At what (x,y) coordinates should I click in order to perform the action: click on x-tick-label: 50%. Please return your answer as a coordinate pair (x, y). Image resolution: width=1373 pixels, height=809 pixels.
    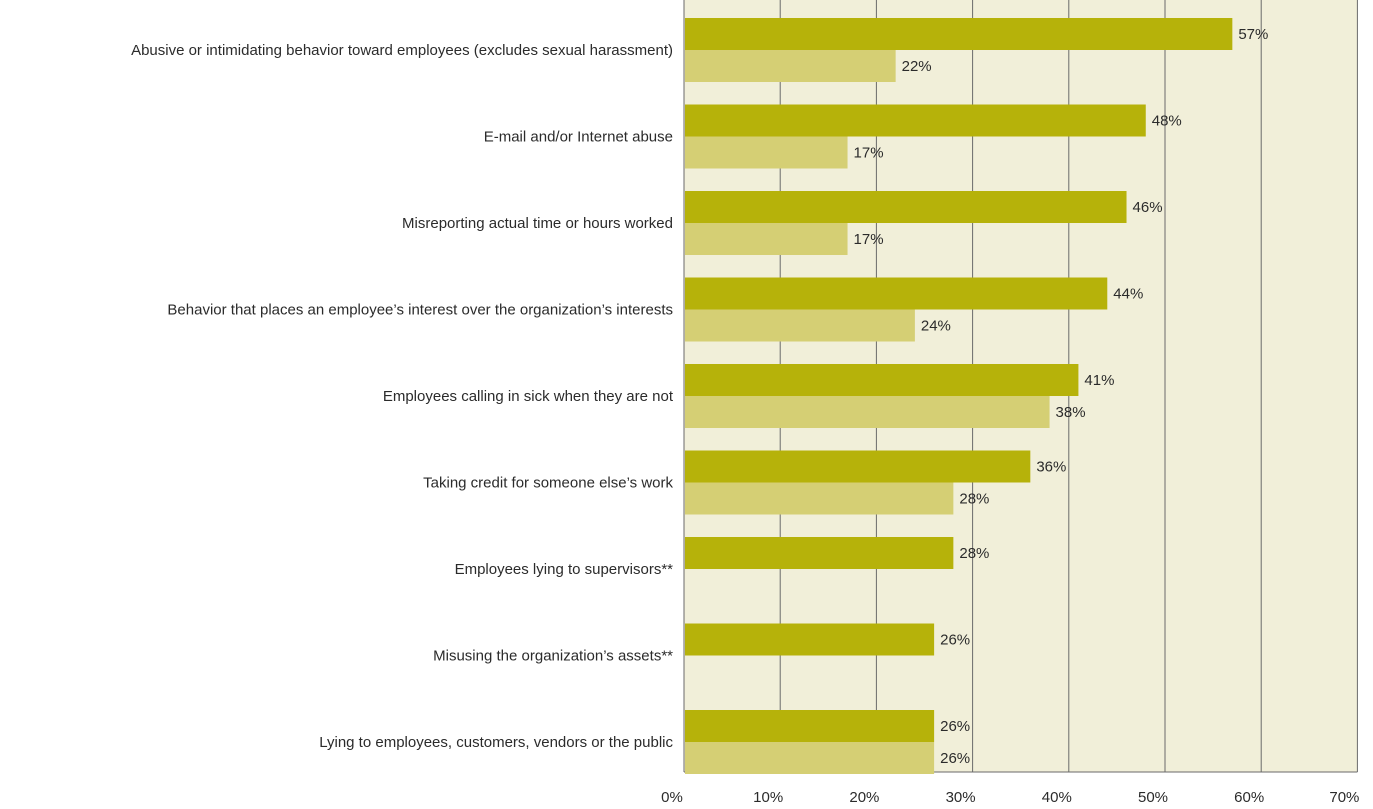
    Looking at the image, I should click on (1153, 797).